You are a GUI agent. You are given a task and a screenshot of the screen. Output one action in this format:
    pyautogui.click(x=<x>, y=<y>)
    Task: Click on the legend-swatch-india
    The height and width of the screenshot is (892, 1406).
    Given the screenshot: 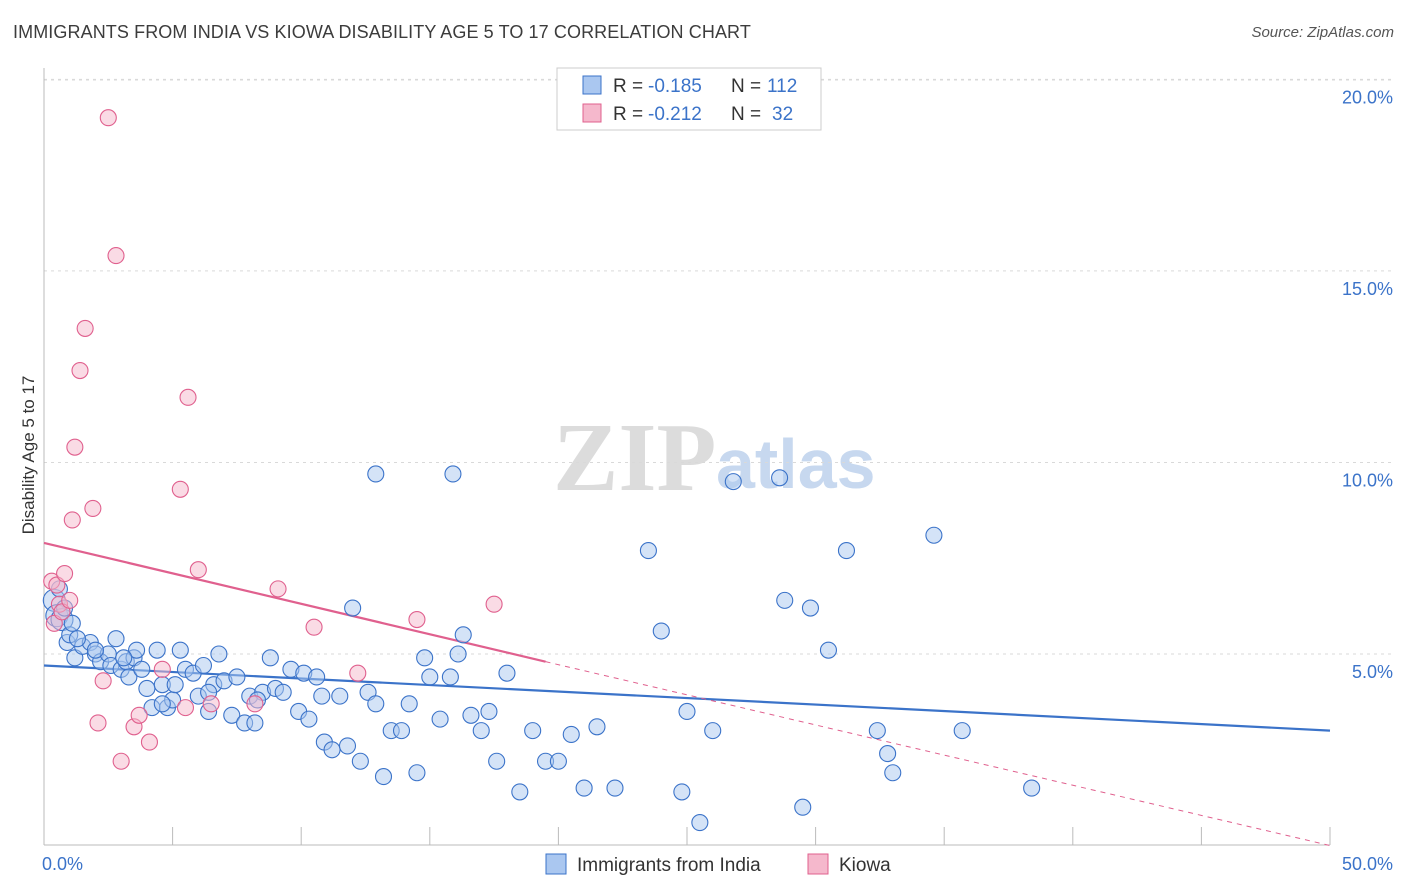 What is the action you would take?
    pyautogui.click(x=556, y=864)
    